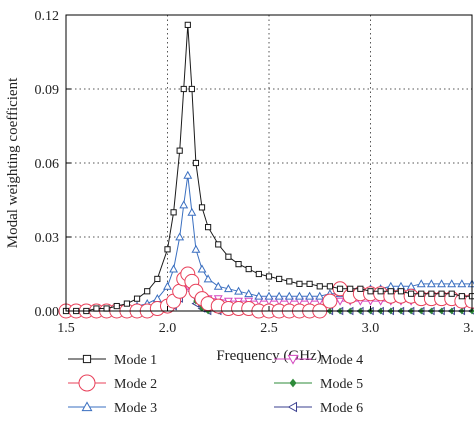 This screenshot has height=438, width=474. I want to click on y-axis-title: Modal weighting coefficient, so click(13, 162).